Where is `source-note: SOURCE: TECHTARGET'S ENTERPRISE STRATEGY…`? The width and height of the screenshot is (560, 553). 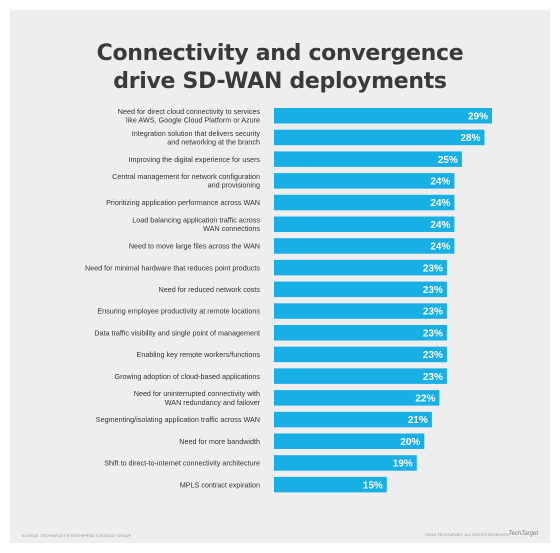 source-note: SOURCE: TECHTARGET'S ENTERPRISE STRATEGY… is located at coordinates (77, 536).